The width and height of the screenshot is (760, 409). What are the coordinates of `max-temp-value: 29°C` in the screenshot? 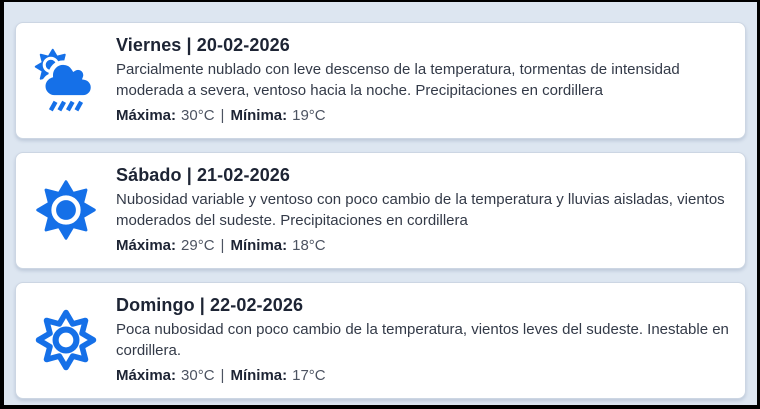 It's located at (198, 246).